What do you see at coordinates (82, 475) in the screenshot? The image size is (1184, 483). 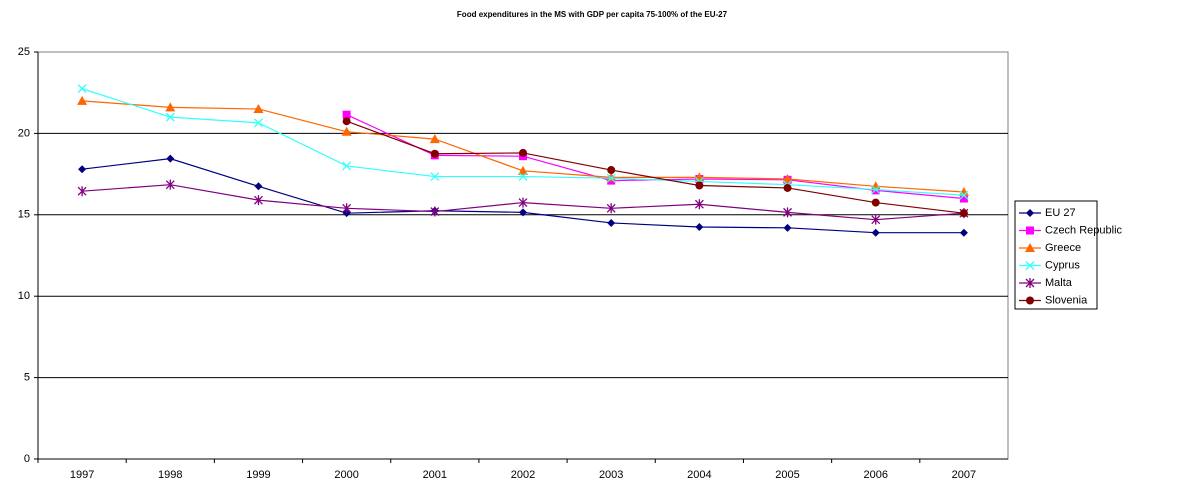 I see `x-tick-label: 1997` at bounding box center [82, 475].